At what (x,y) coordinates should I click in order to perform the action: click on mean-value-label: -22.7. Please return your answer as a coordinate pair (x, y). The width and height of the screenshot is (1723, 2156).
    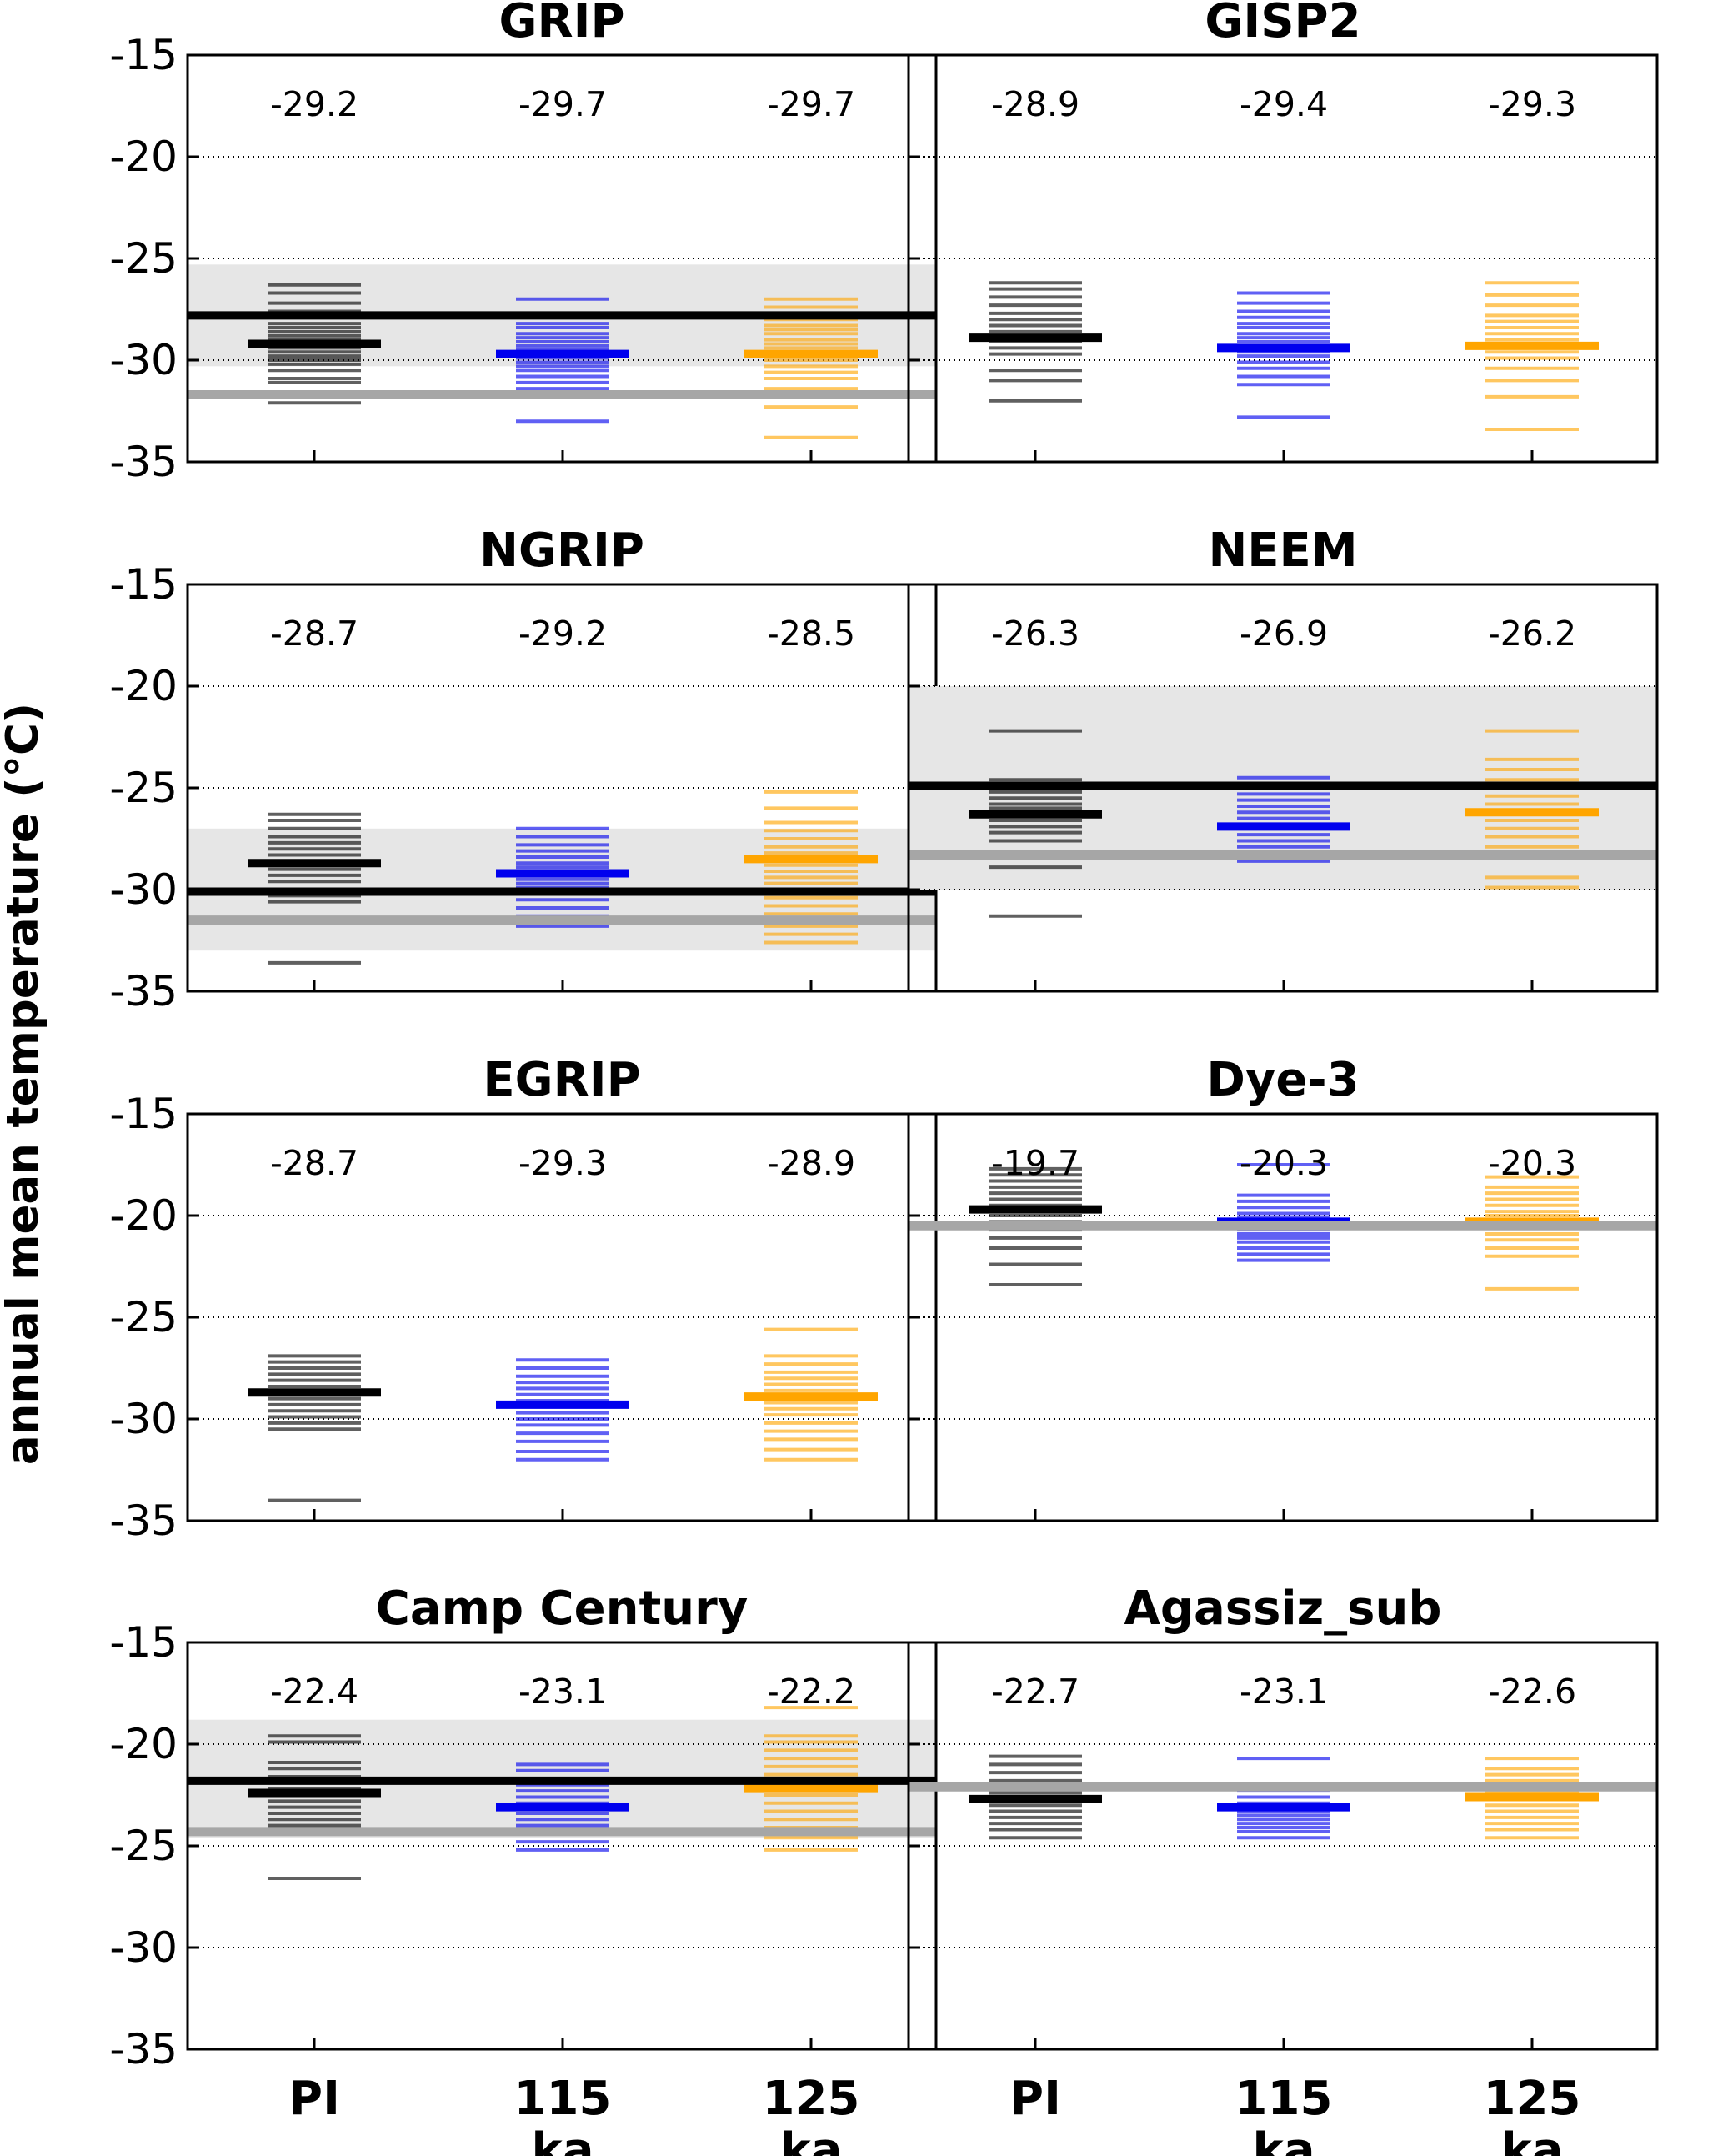
    Looking at the image, I should click on (1035, 1692).